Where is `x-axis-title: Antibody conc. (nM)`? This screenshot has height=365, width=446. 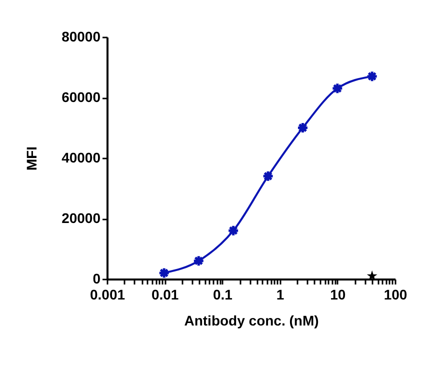 x-axis-title: Antibody conc. (nM) is located at coordinates (251, 320).